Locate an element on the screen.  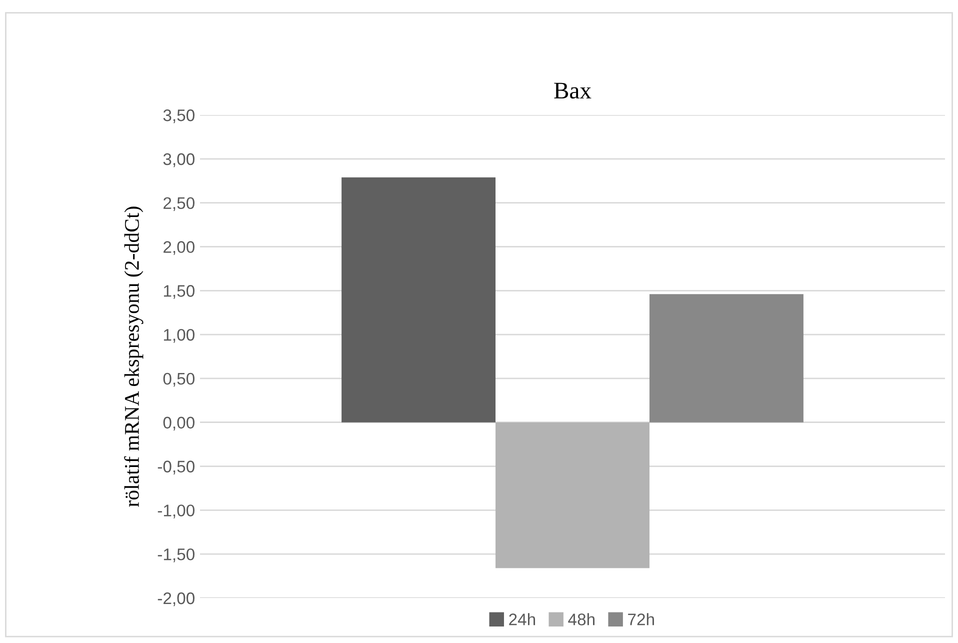
y-tick-label: 0,50 is located at coordinates (178, 379).